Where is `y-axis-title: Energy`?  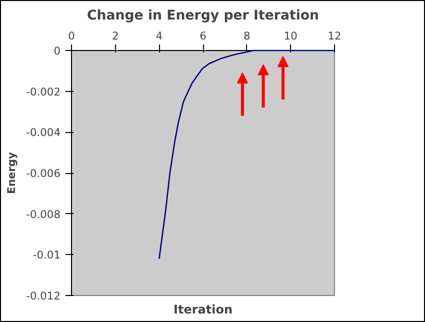
y-axis-title: Energy is located at coordinates (11, 173).